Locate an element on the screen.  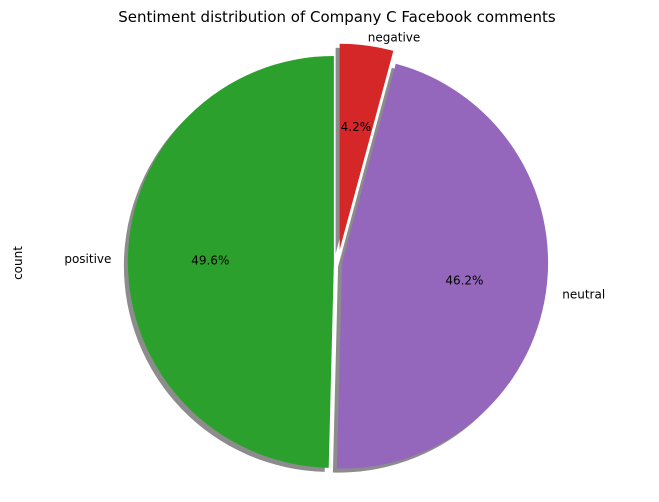
pct-label-negative: 4.2% is located at coordinates (356, 127).